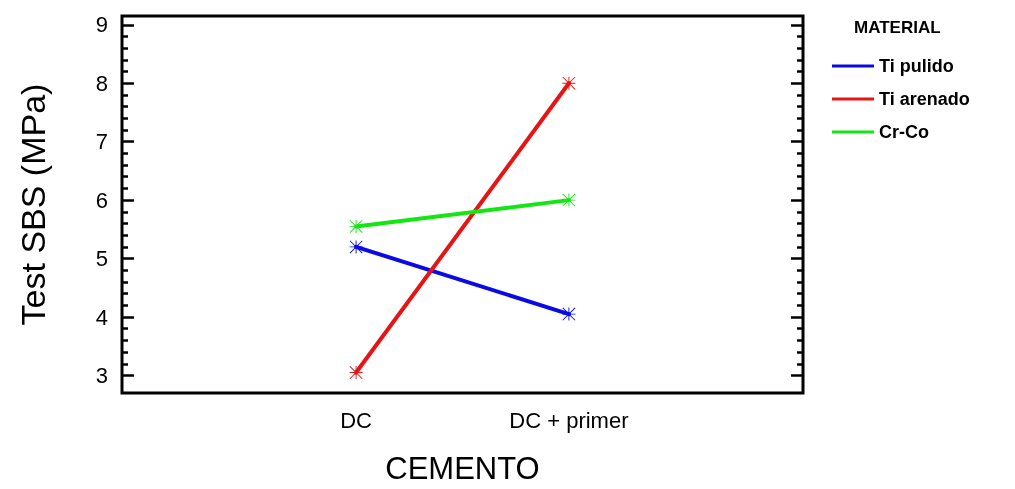 This screenshot has height=489, width=1015. Describe the element at coordinates (101, 83) in the screenshot. I see `y-tick-label: 8` at that location.